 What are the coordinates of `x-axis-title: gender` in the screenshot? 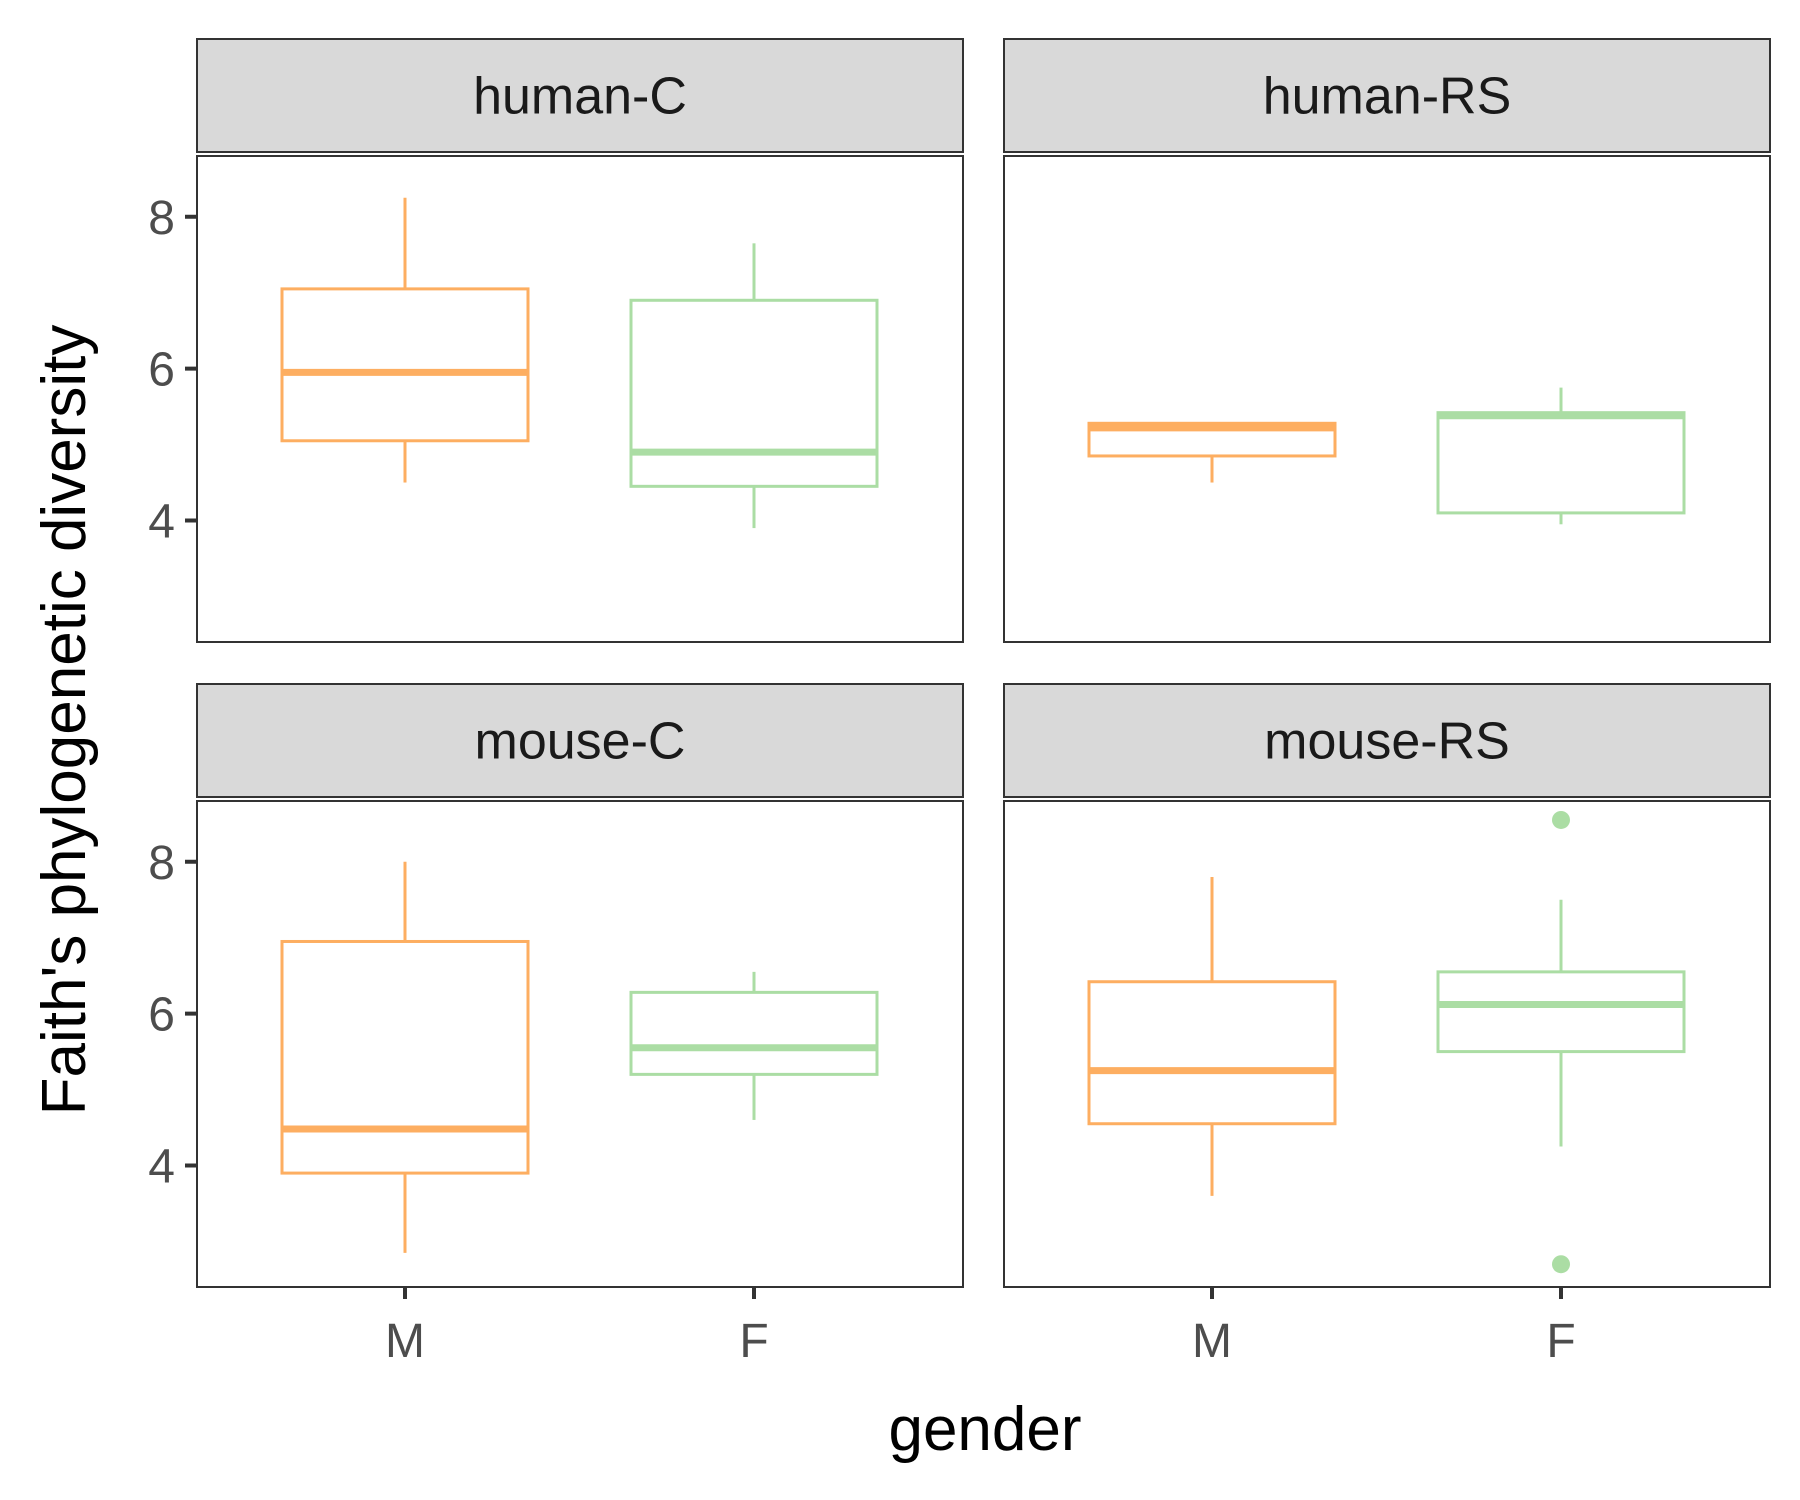 It's located at (984, 1429).